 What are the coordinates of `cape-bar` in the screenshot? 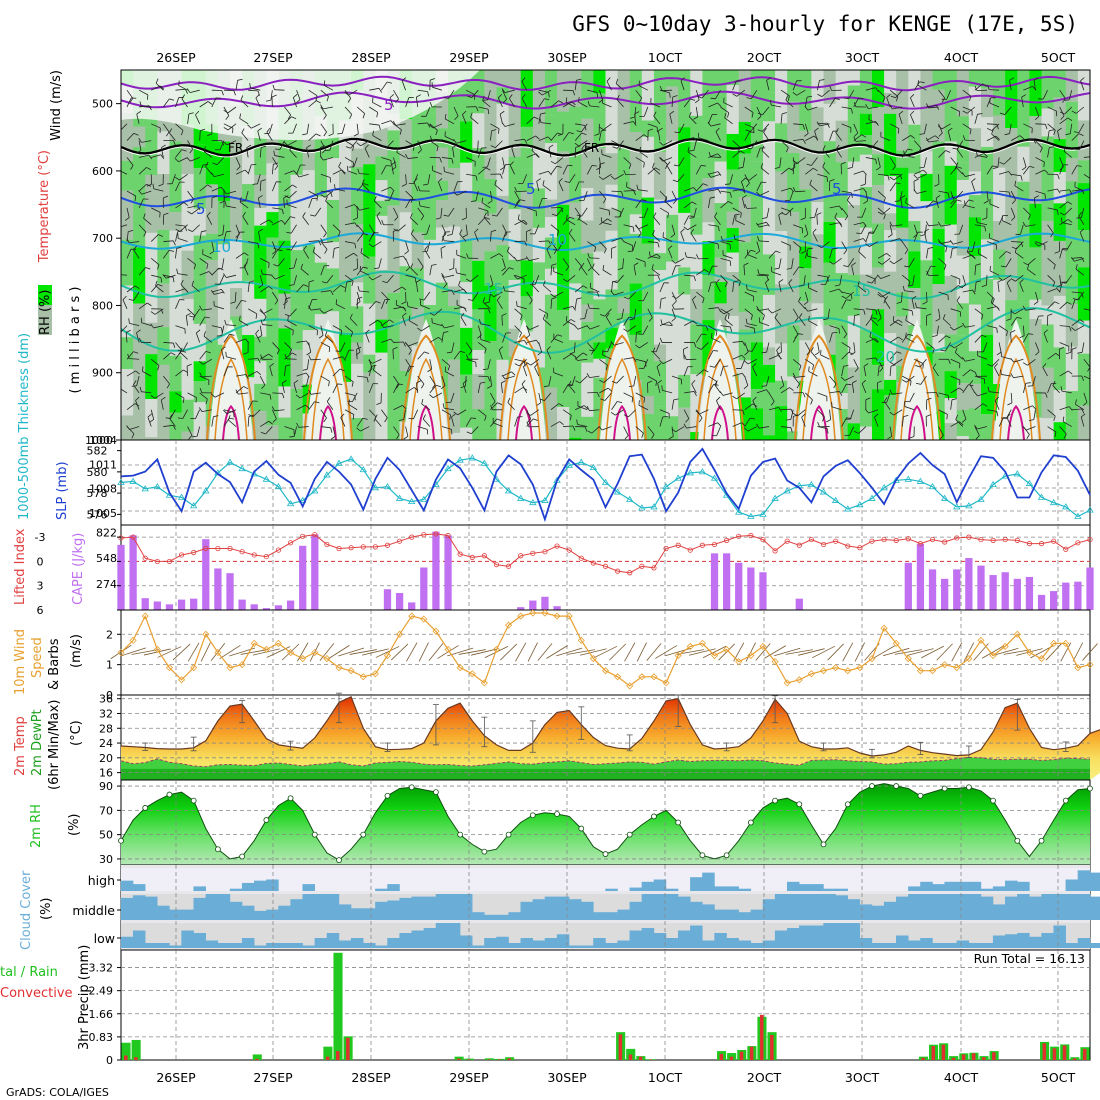 It's located at (763, 591).